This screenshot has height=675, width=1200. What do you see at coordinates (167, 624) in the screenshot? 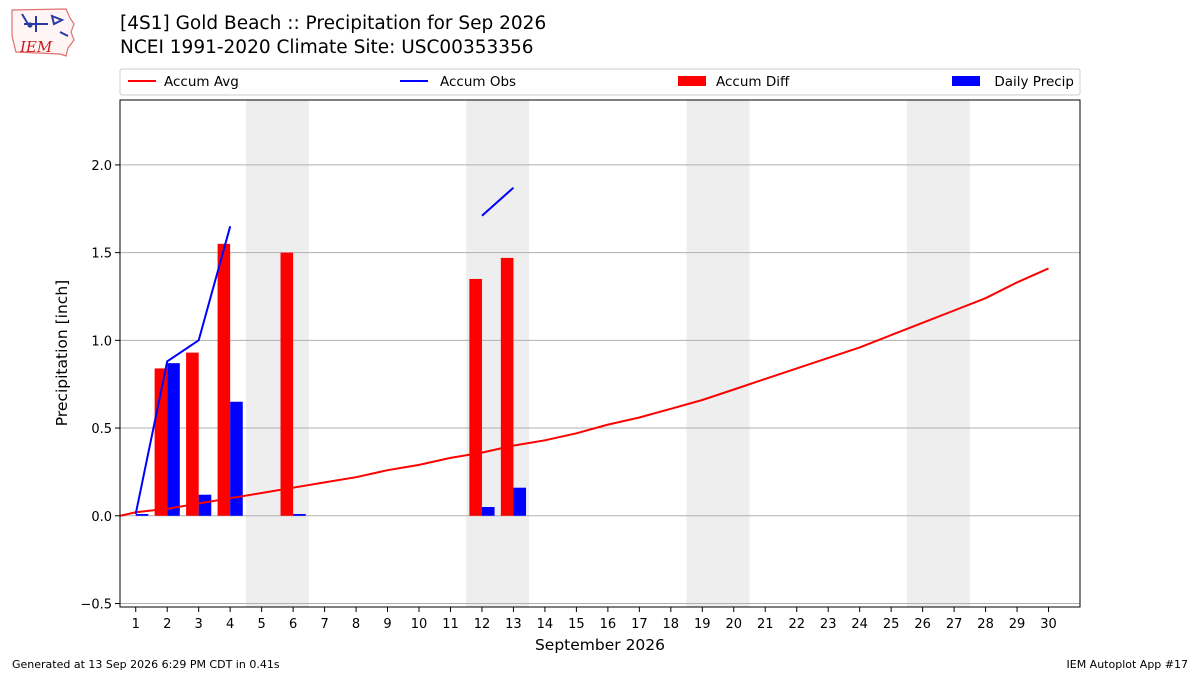
I see `x-tick-label: 2` at bounding box center [167, 624].